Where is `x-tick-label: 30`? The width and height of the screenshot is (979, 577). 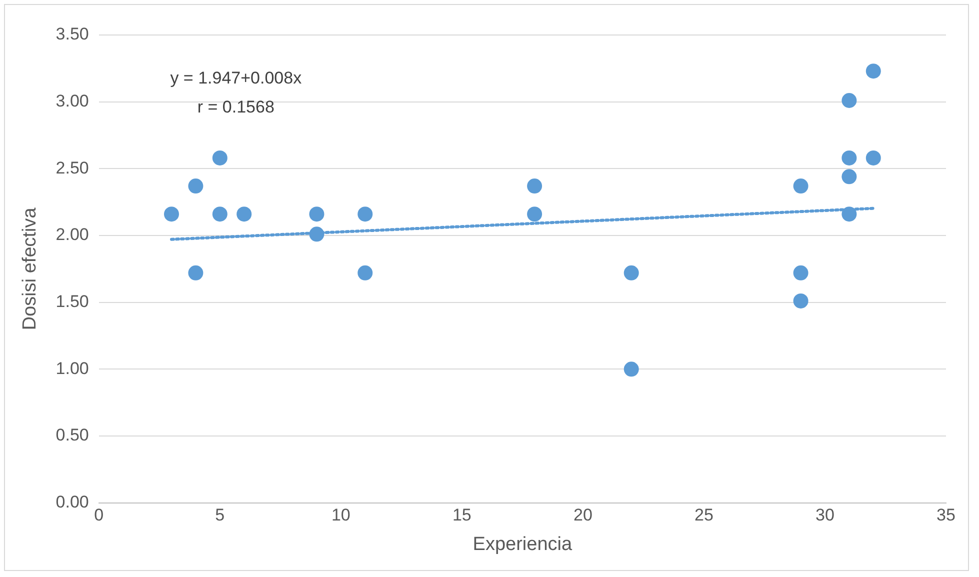 x-tick-label: 30 is located at coordinates (825, 515).